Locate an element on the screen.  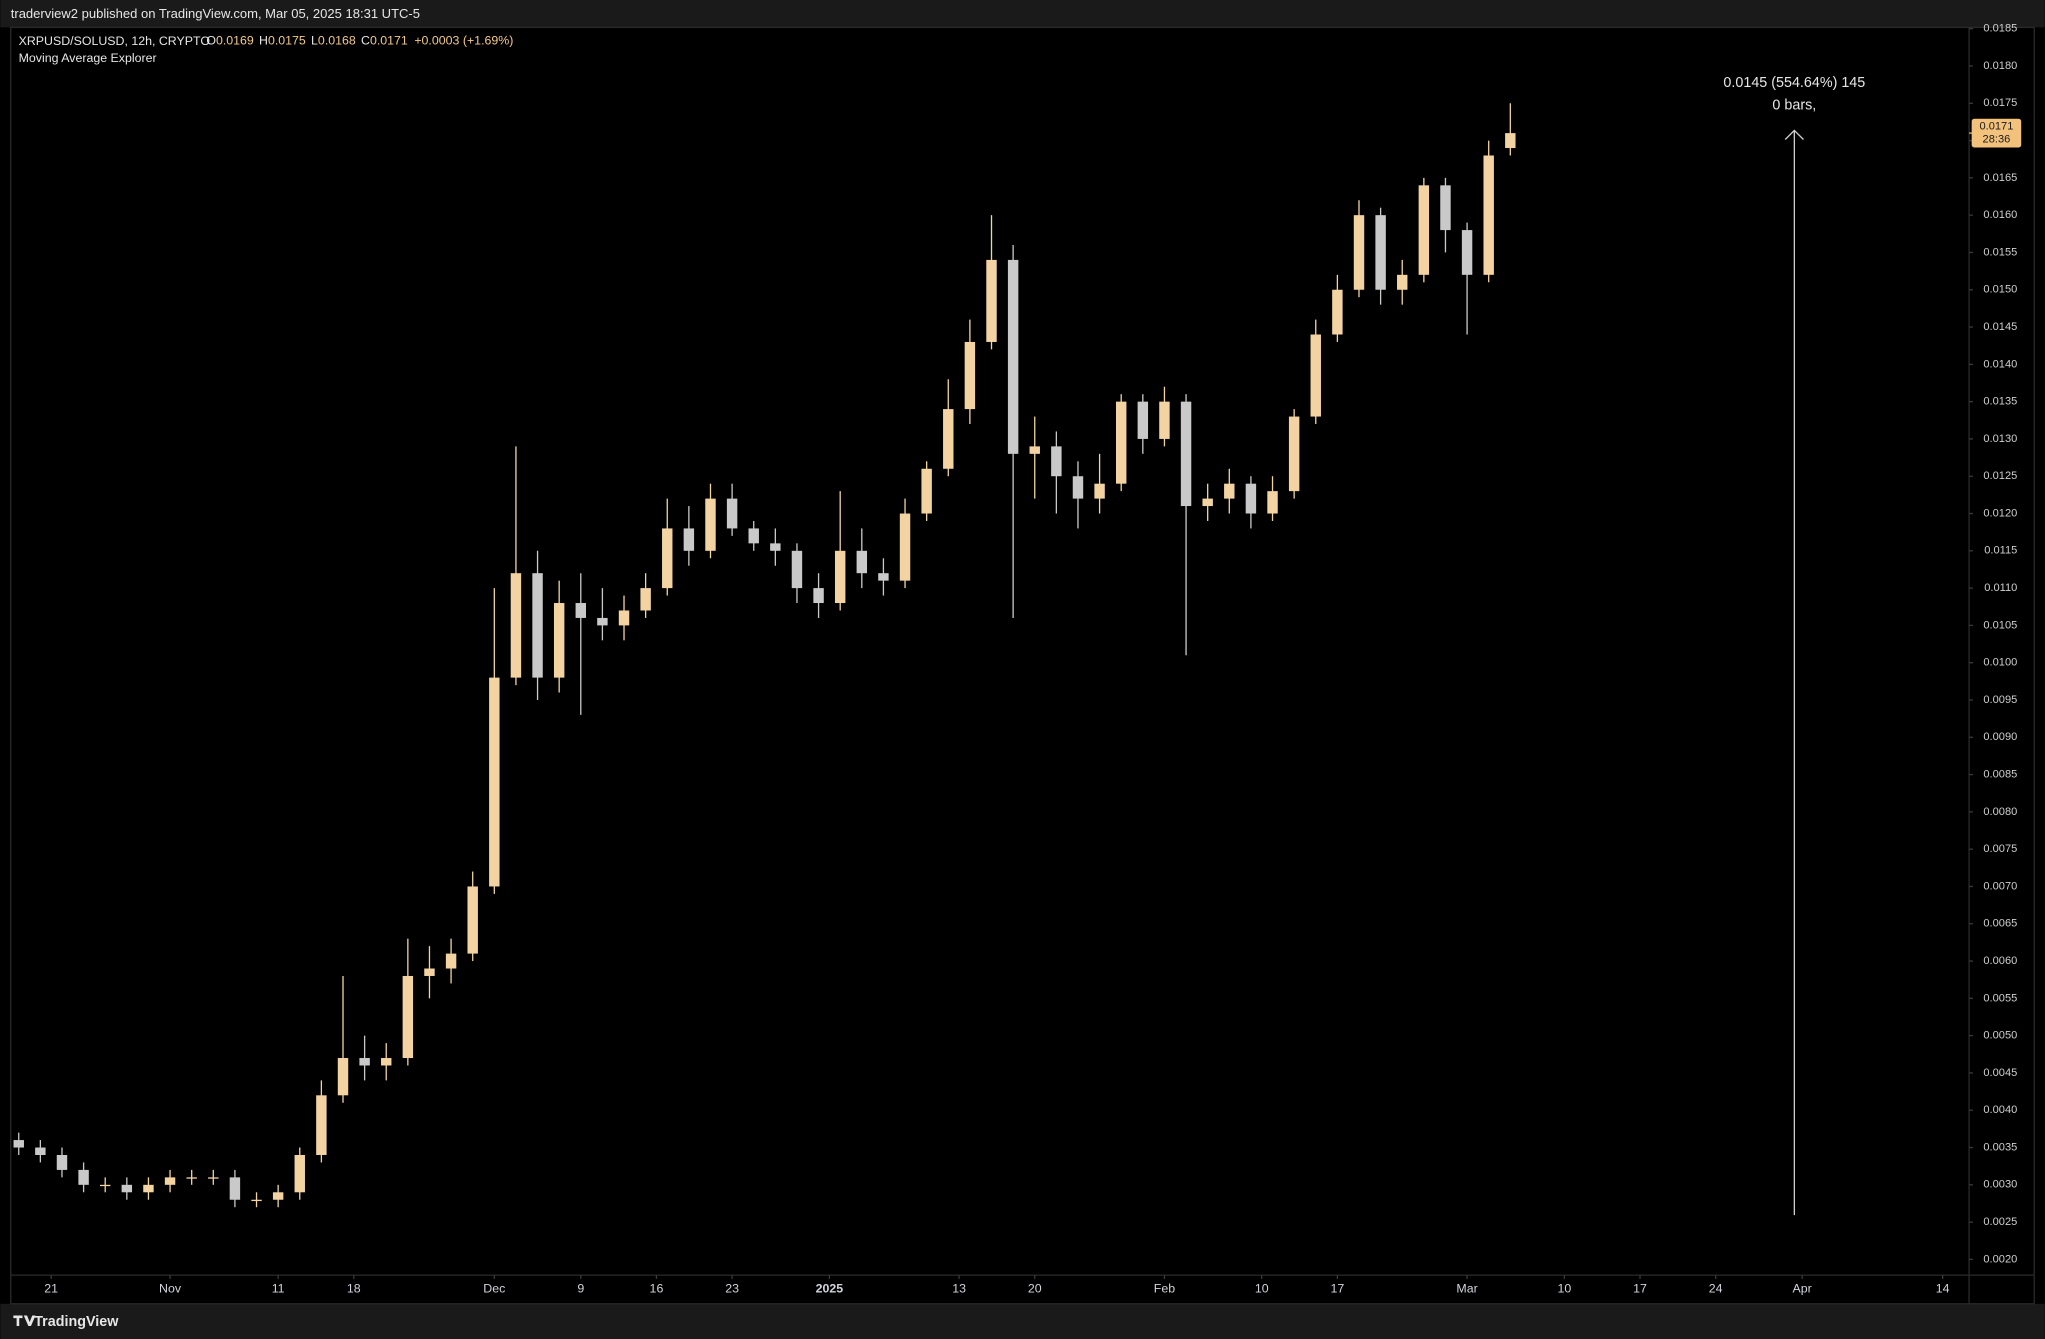
x-tick-label: 23 is located at coordinates (732, 1289).